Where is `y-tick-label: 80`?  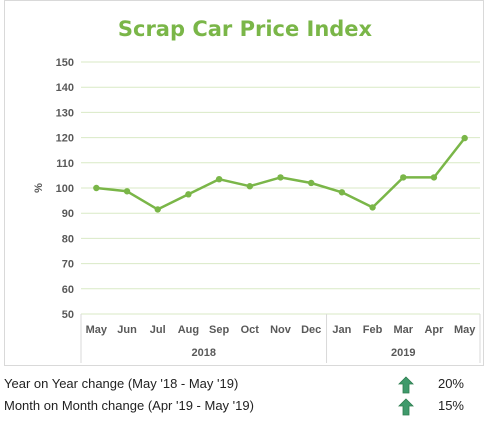 y-tick-label: 80 is located at coordinates (68, 239).